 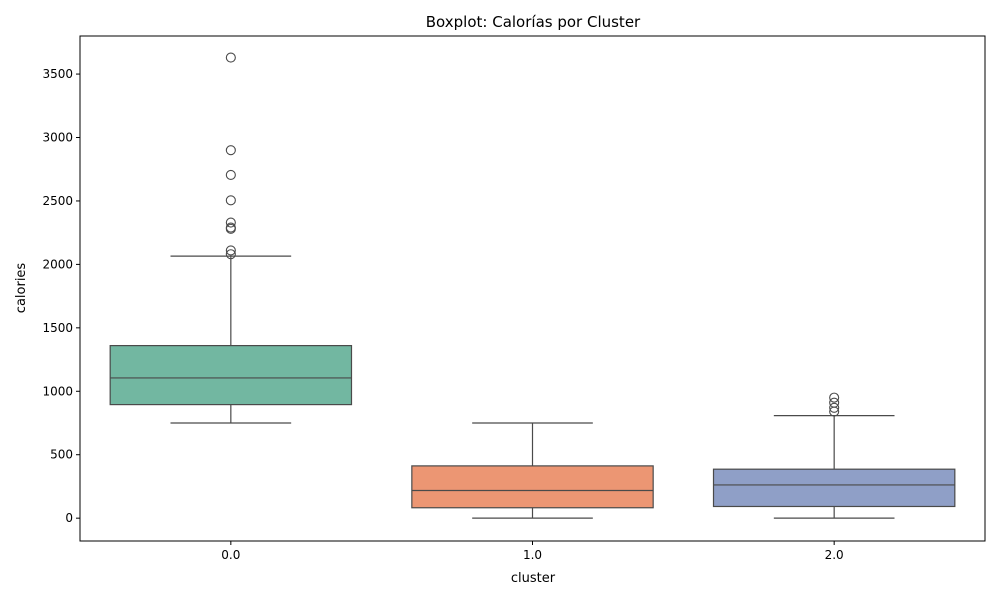 What do you see at coordinates (57, 138) in the screenshot?
I see `y-tick-label: 3000` at bounding box center [57, 138].